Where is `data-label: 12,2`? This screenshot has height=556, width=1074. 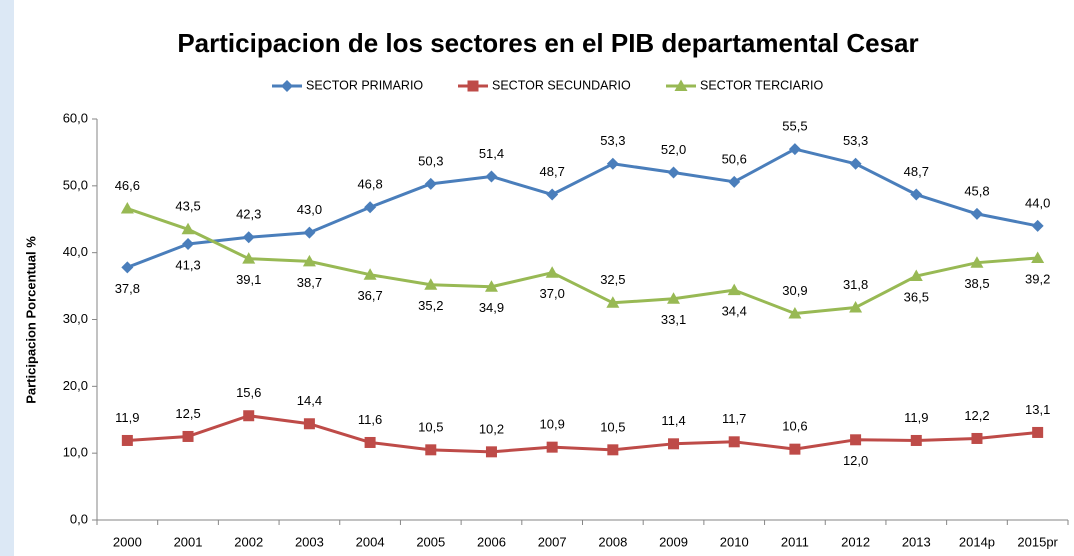
data-label: 12,2 is located at coordinates (976, 415).